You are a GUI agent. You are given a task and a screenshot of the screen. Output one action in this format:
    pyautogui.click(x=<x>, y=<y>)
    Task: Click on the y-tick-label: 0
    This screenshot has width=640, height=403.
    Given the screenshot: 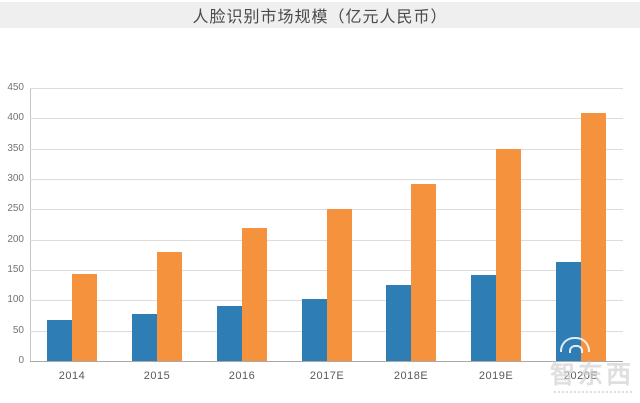 What is the action you would take?
    pyautogui.click(x=21, y=360)
    